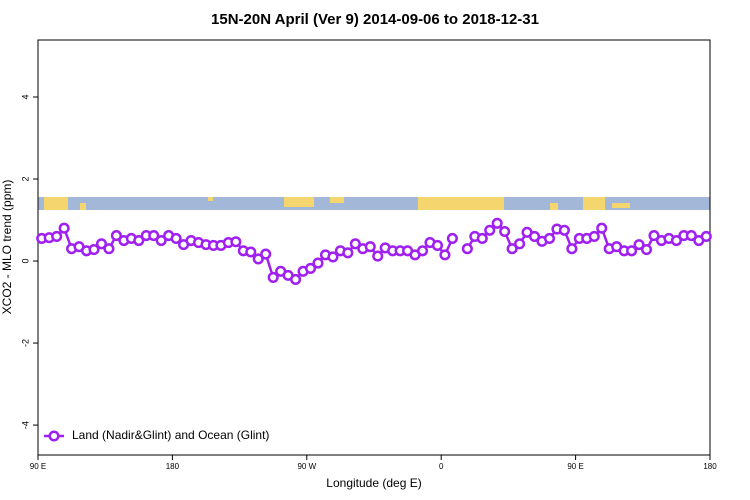  I want to click on y-tick-label: -2, so click(25, 343).